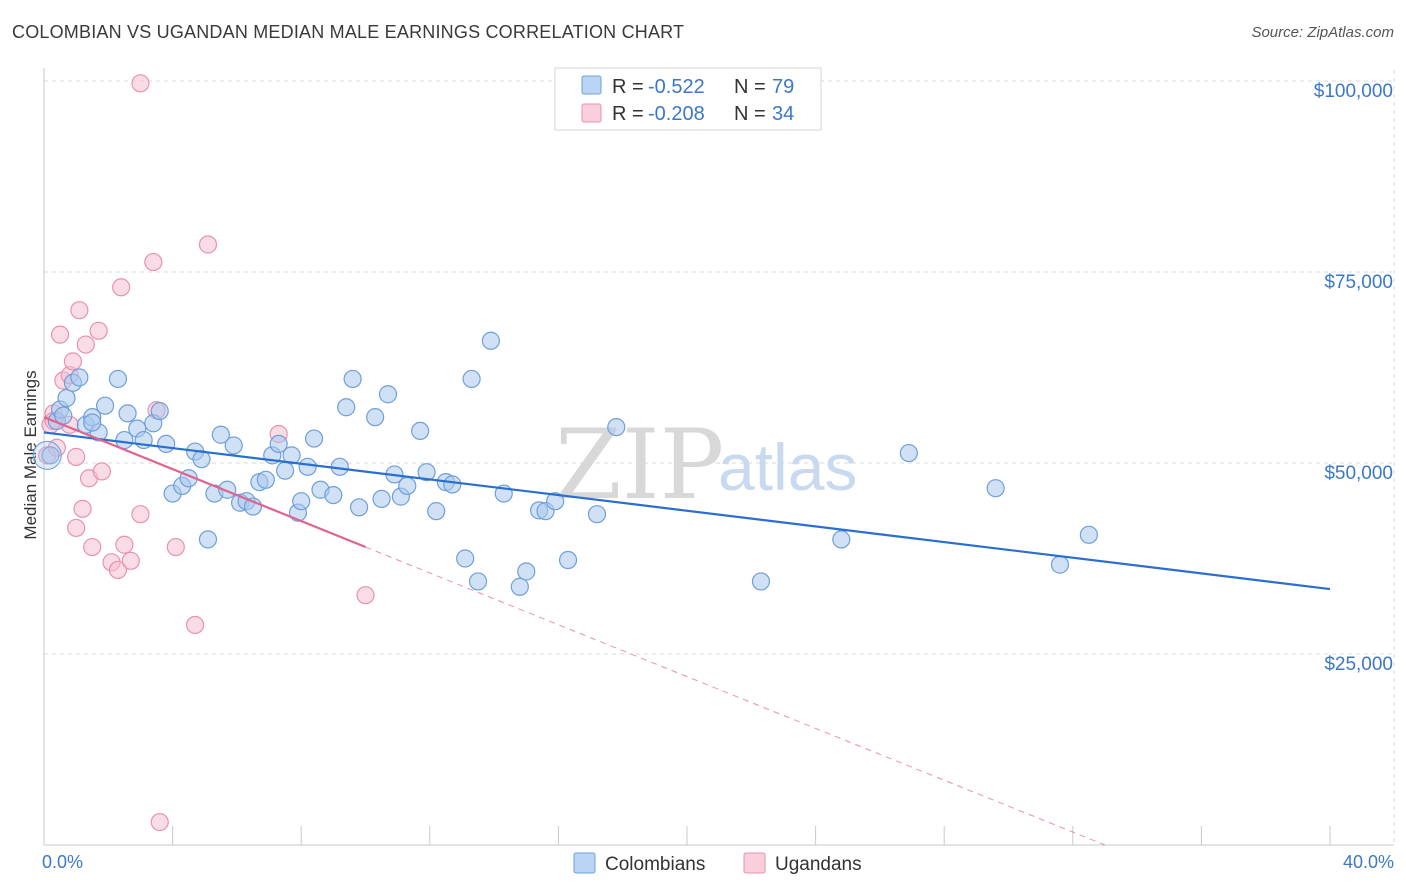  I want to click on bottom-legend: Colombians Ugandans, so click(717, 863).